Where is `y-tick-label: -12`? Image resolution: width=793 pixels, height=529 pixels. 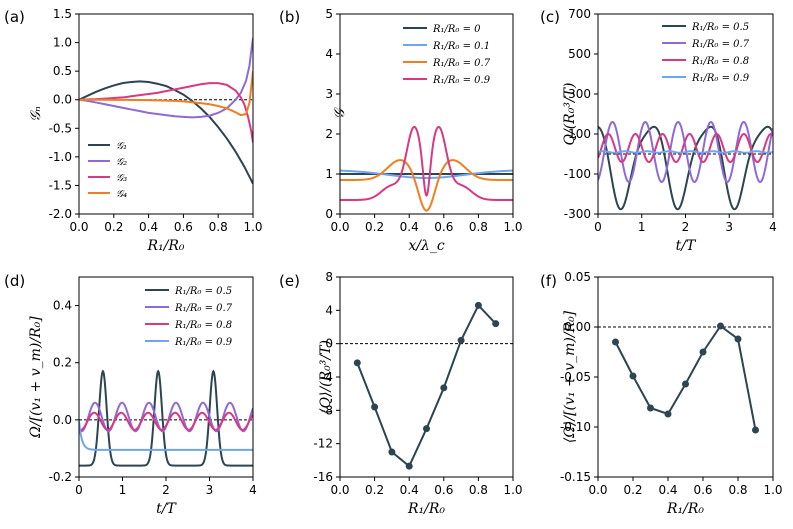 y-tick-label: -12 is located at coordinates (323, 444).